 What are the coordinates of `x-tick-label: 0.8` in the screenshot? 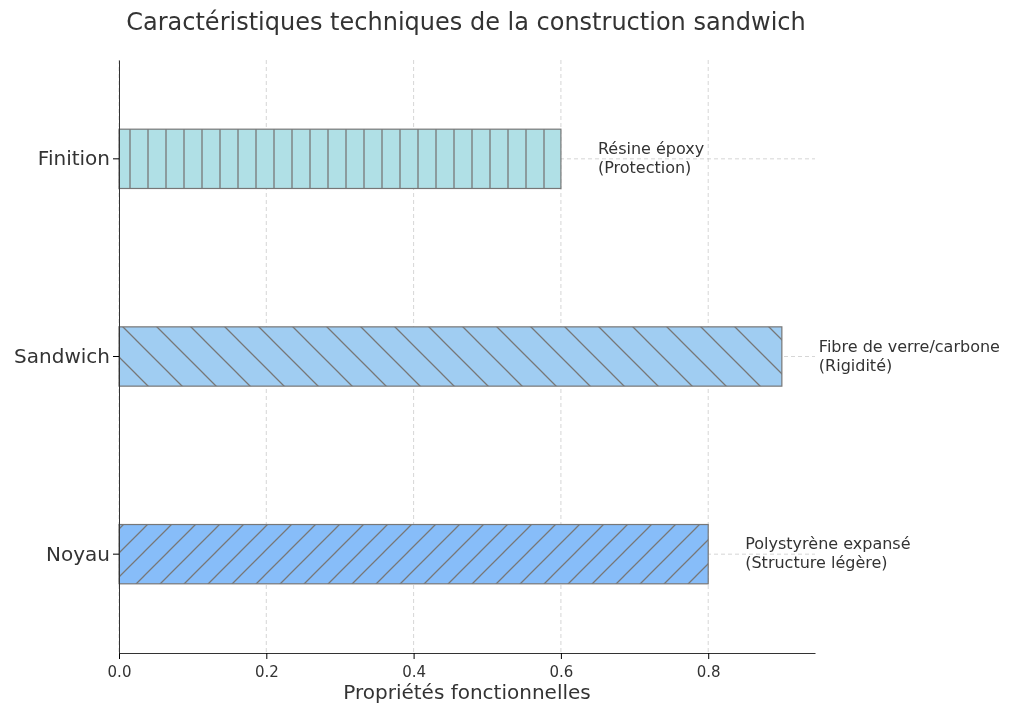 It's located at (708, 672).